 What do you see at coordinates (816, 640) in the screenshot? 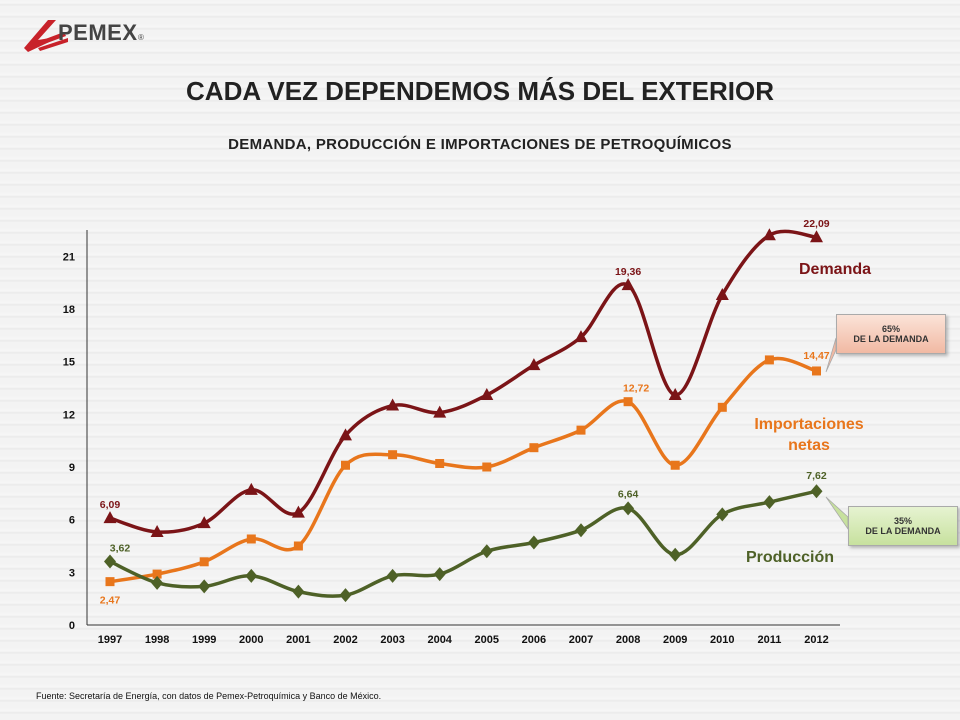
I see `x-tick-label: 2012` at bounding box center [816, 640].